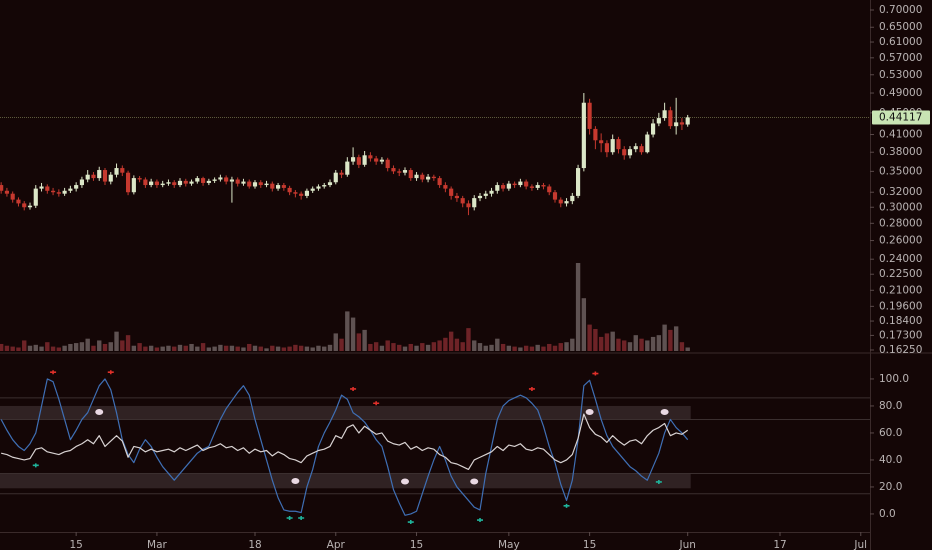 The height and width of the screenshot is (550, 932). What do you see at coordinates (900, 241) in the screenshot?
I see `y-tick-label: 0.26000` at bounding box center [900, 241].